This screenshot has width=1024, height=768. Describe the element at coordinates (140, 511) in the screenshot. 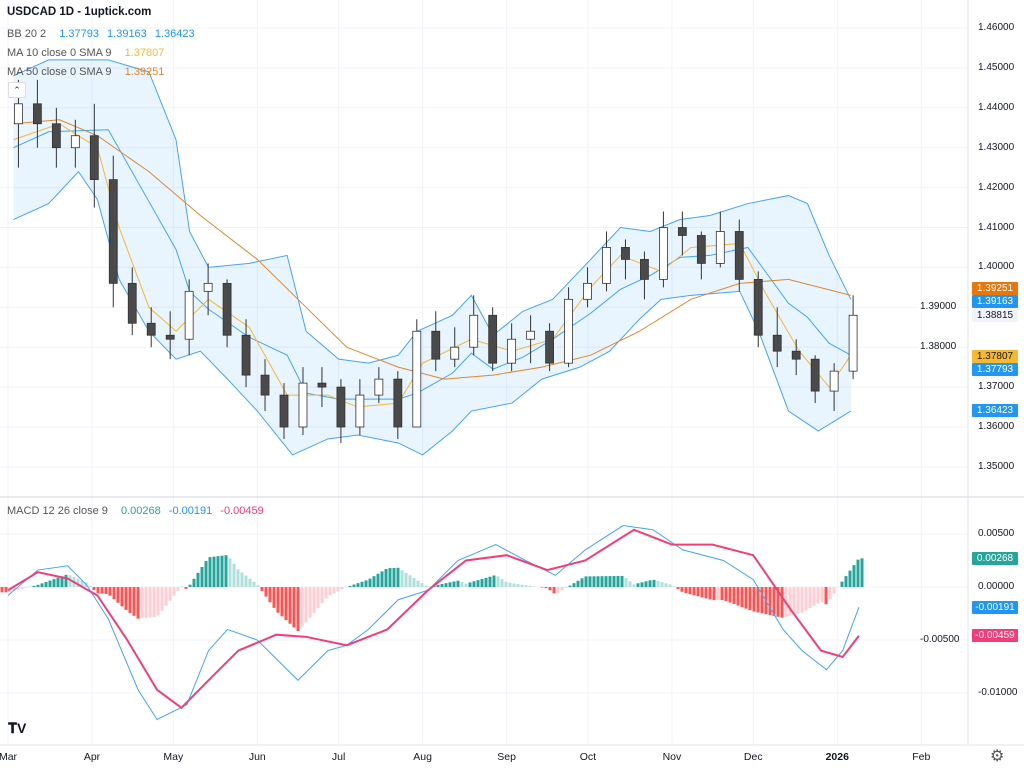

I see `macd-hist-value: 0.00268` at that location.